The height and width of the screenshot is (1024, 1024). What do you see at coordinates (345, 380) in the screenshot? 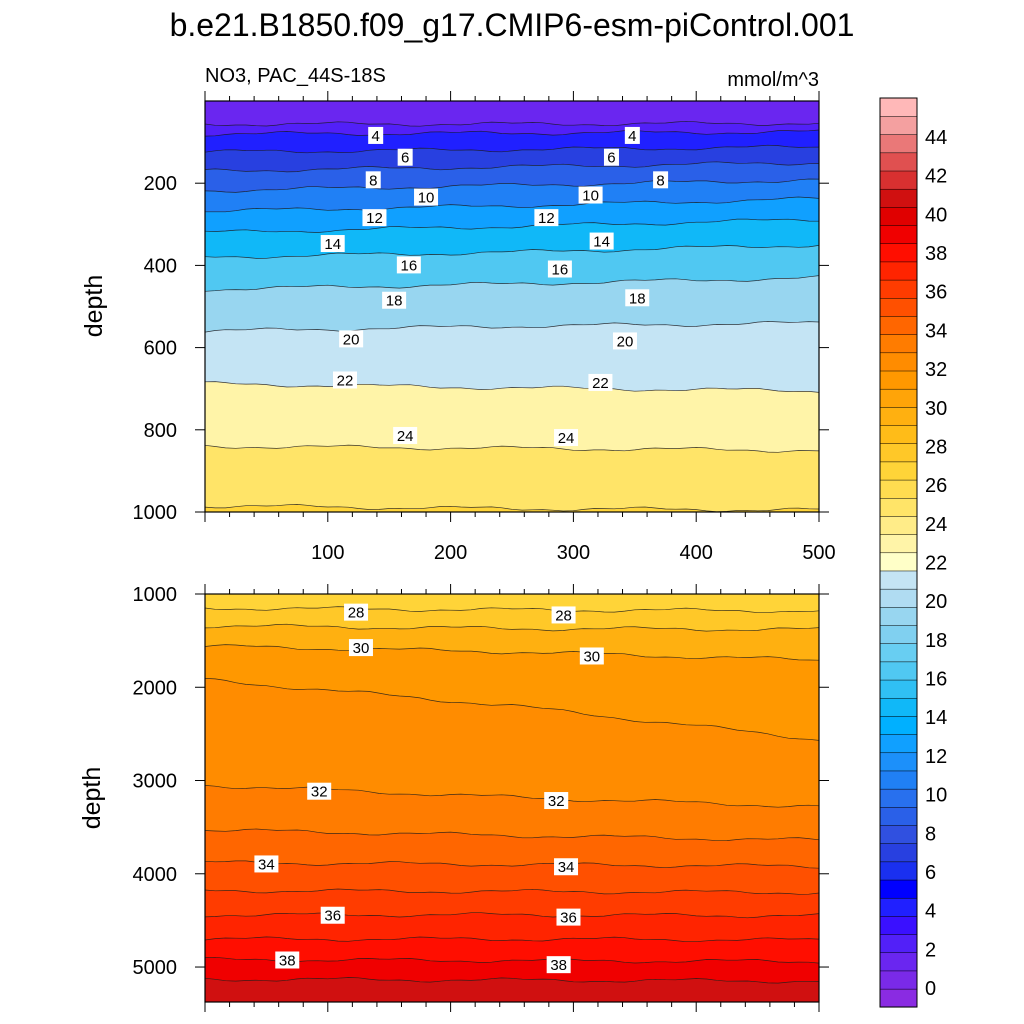
I see `contour-label-text: 22` at bounding box center [345, 380].